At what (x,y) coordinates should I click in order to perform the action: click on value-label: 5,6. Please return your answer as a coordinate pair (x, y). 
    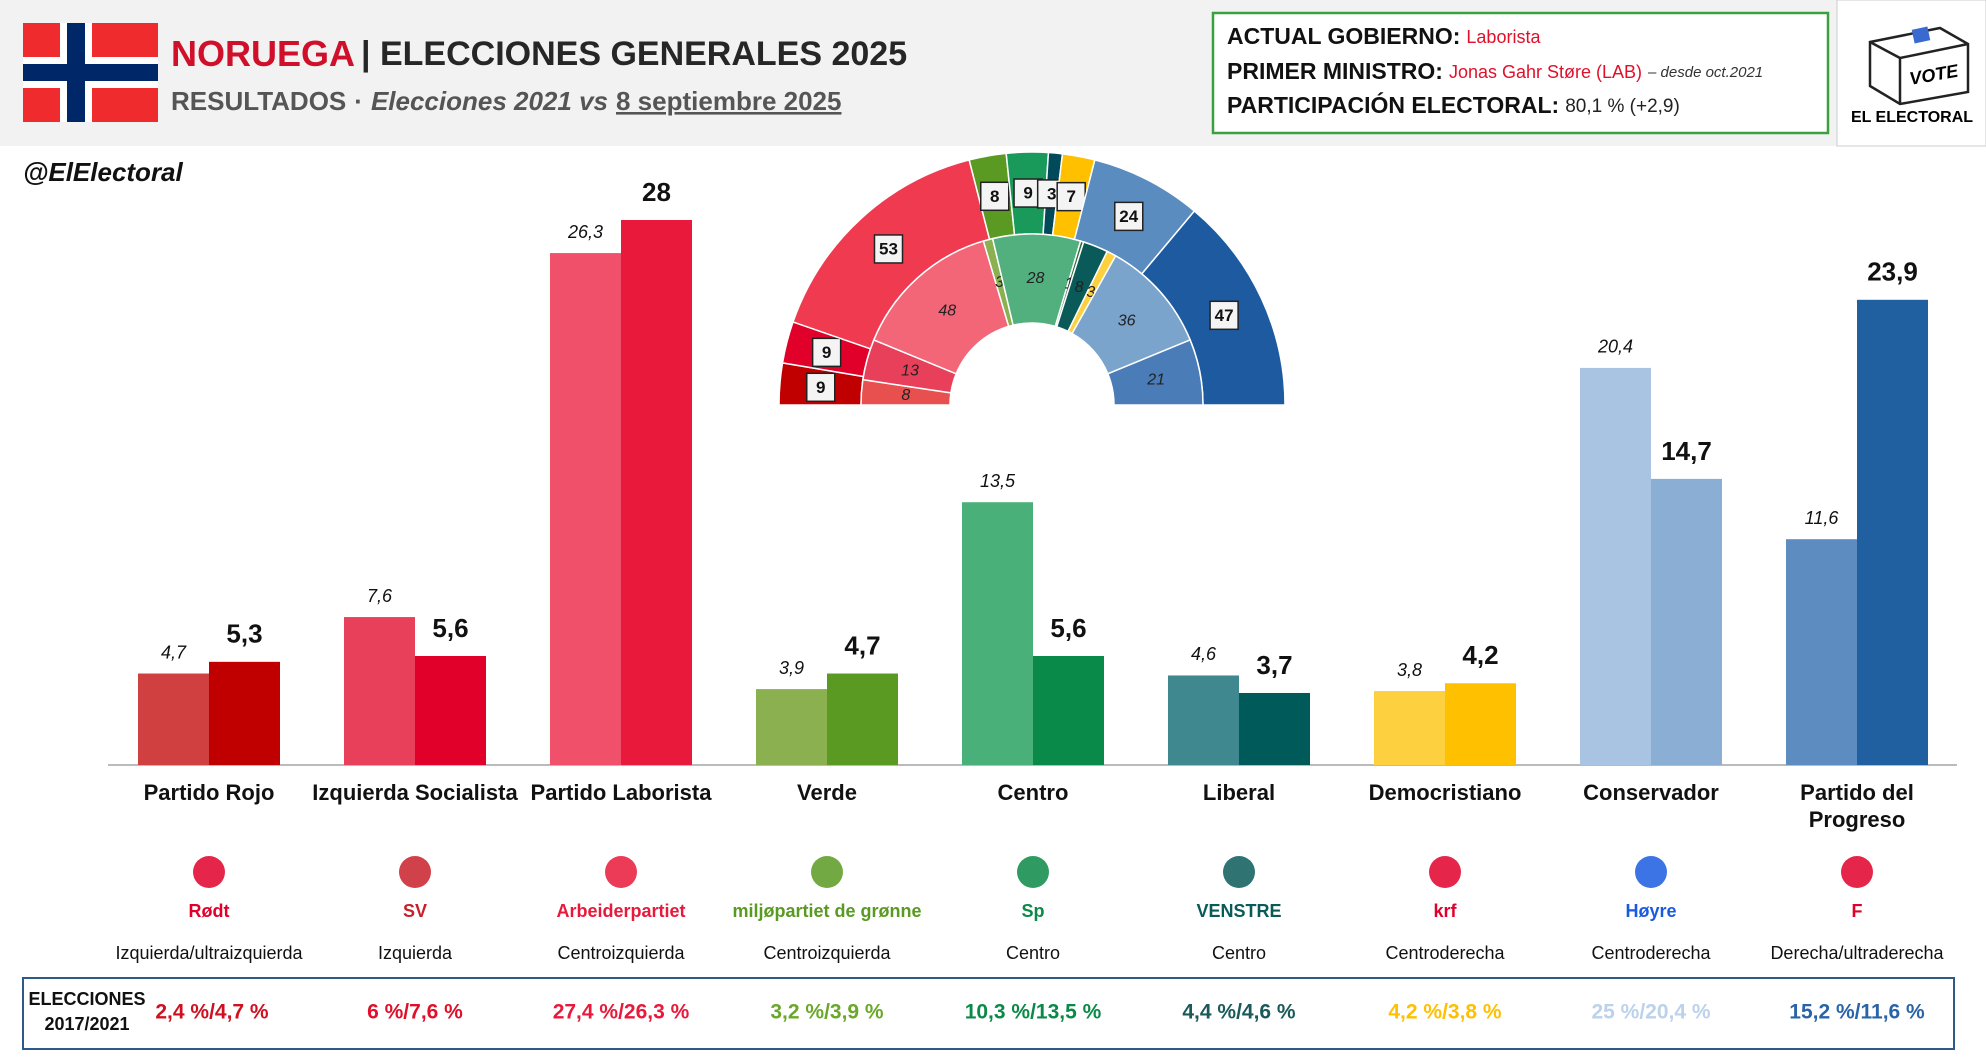
    Looking at the image, I should click on (1068, 628).